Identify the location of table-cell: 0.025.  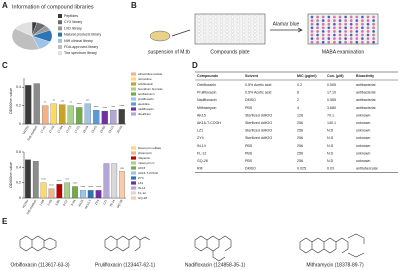
(301, 169).